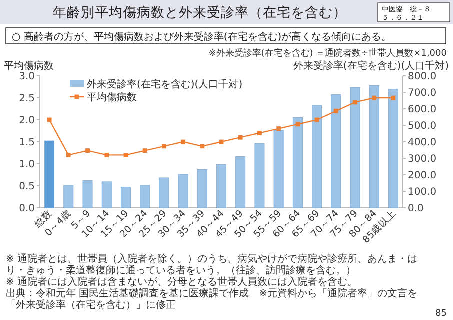 This screenshot has width=453, height=320. What do you see at coordinates (422, 93) in the screenshot?
I see `y2-tick-label: 700.0` at bounding box center [422, 93].